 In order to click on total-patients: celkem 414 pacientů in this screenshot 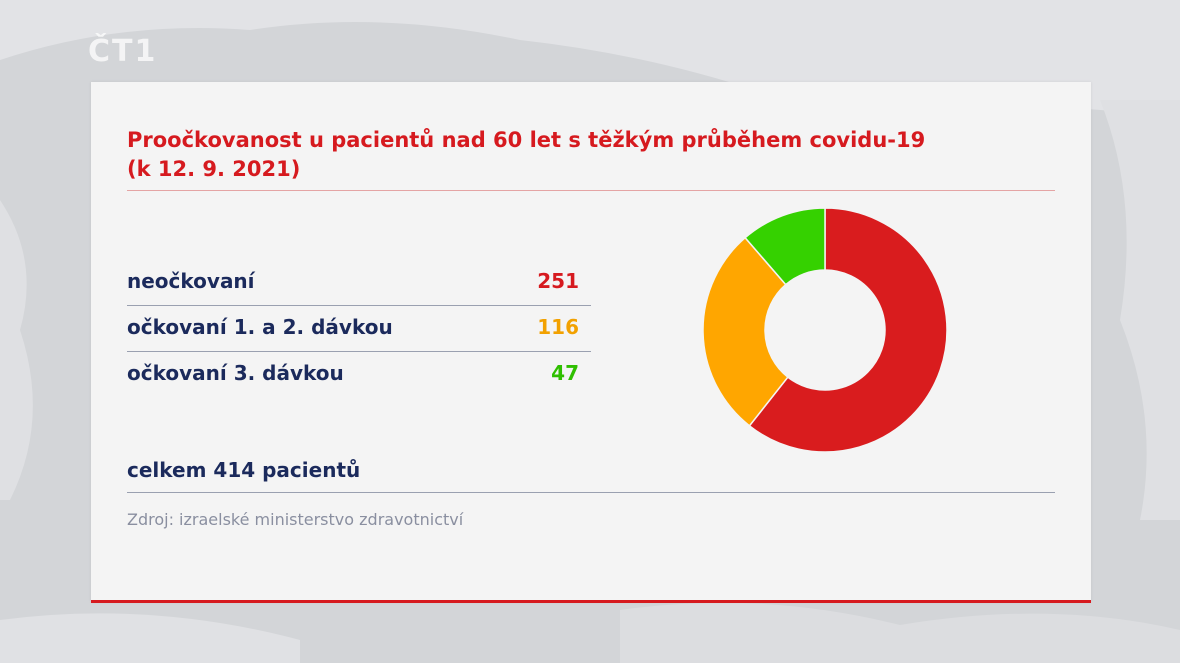, I will do `click(244, 470)`.